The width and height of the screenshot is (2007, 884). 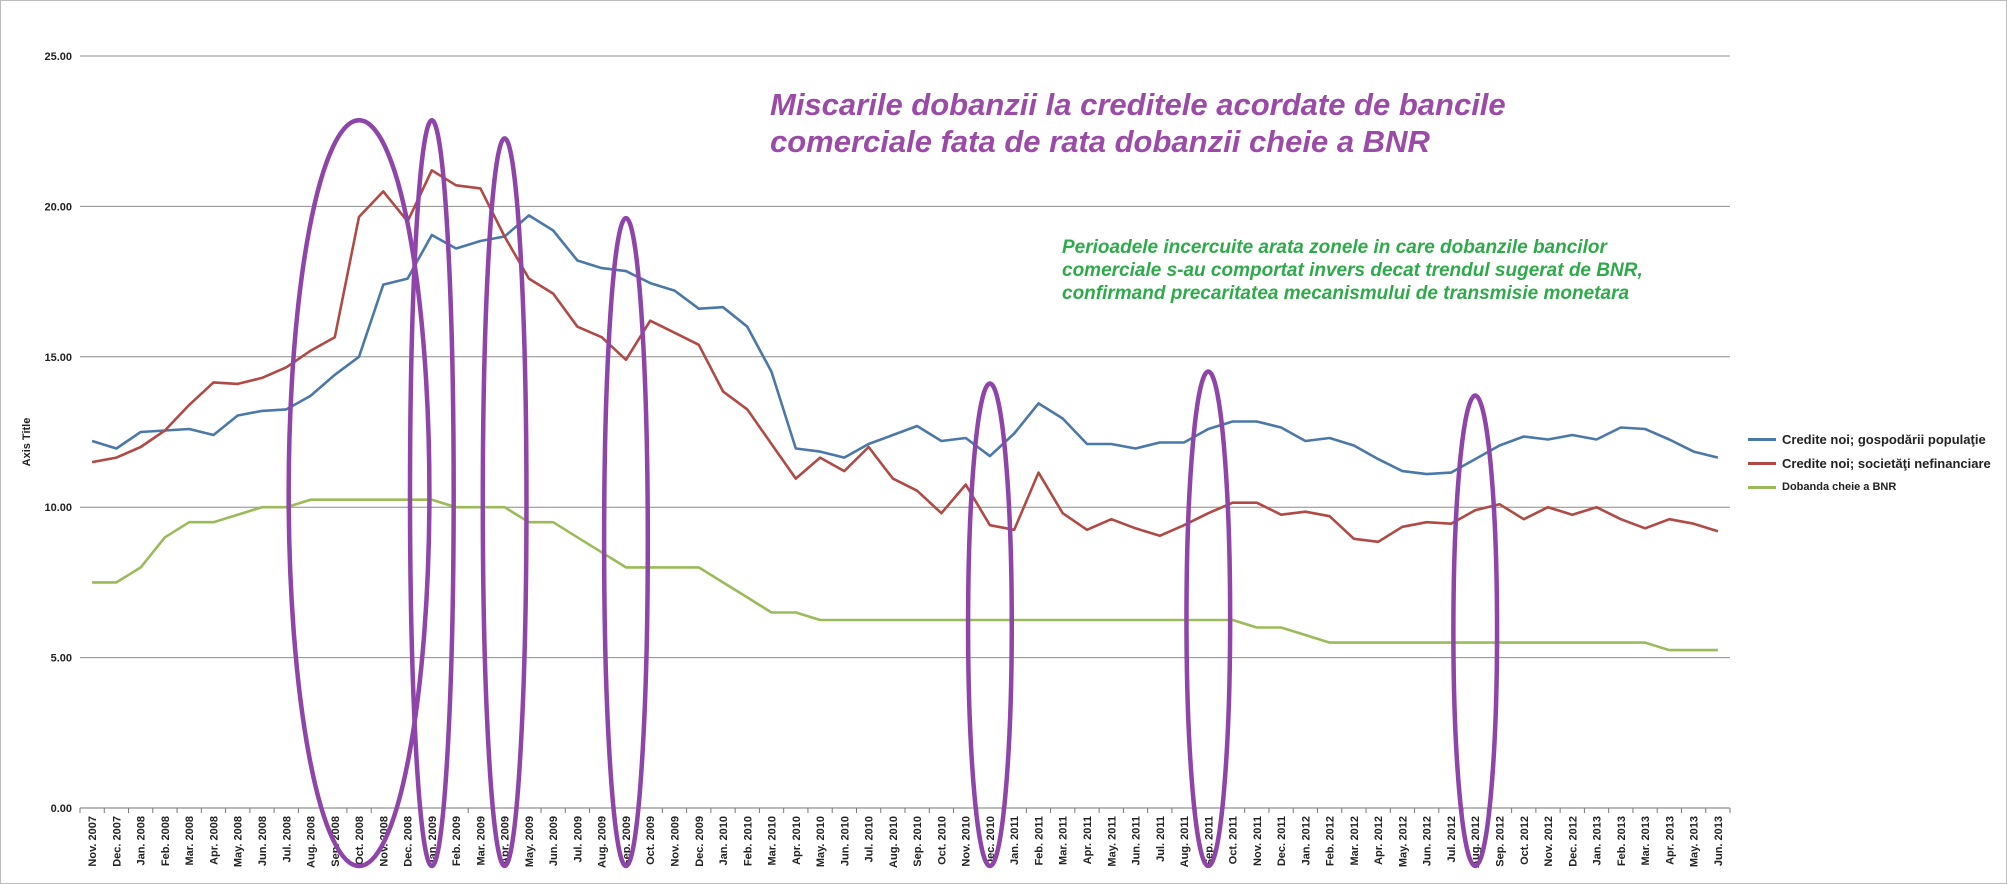 I want to click on x-tick-label: Nov. 2009, so click(x=675, y=841).